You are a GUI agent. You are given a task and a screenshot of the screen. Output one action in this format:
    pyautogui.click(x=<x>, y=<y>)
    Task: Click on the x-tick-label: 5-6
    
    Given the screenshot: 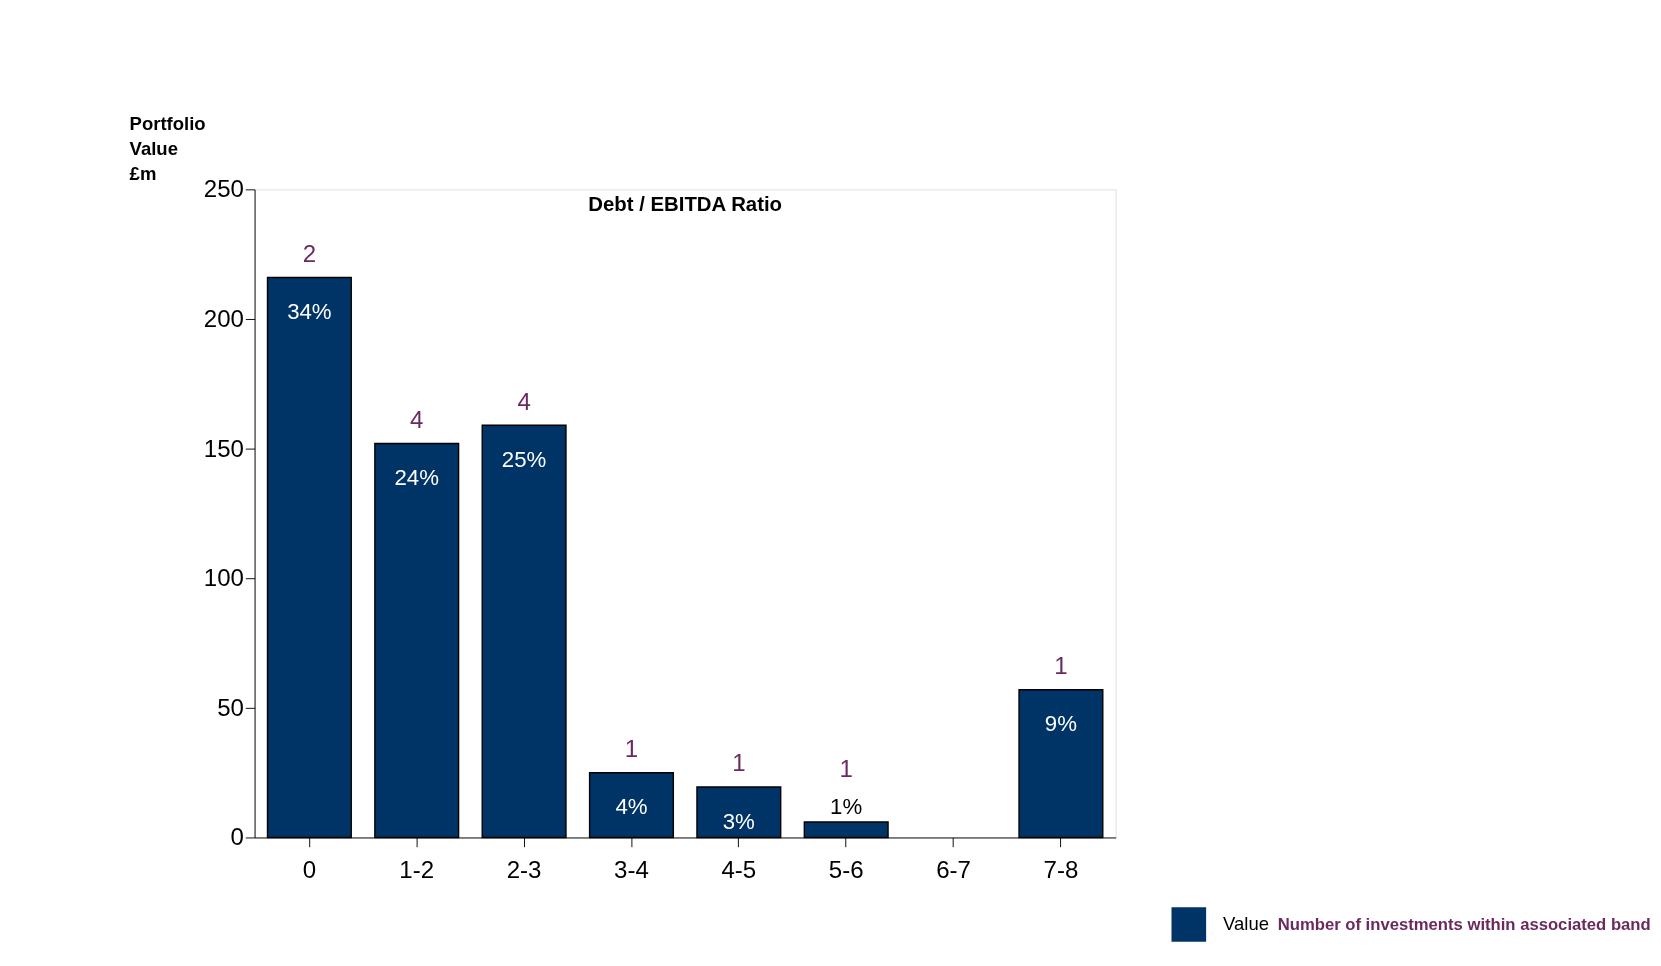 What is the action you would take?
    pyautogui.click(x=846, y=869)
    